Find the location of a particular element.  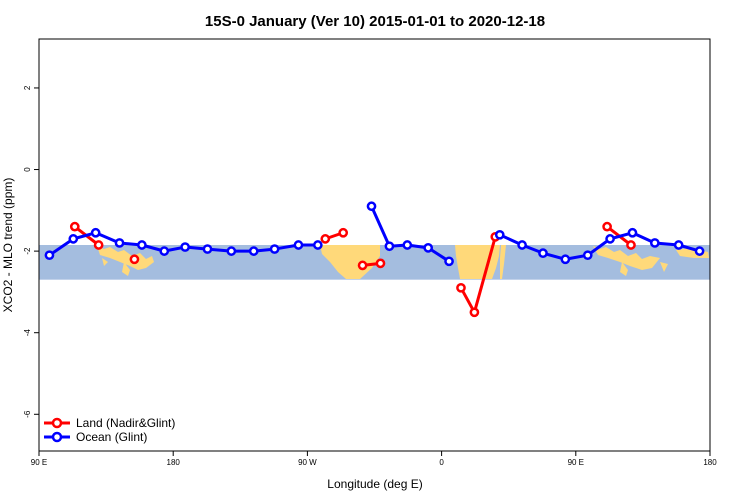

ocean-series is located at coordinates (374, 234).